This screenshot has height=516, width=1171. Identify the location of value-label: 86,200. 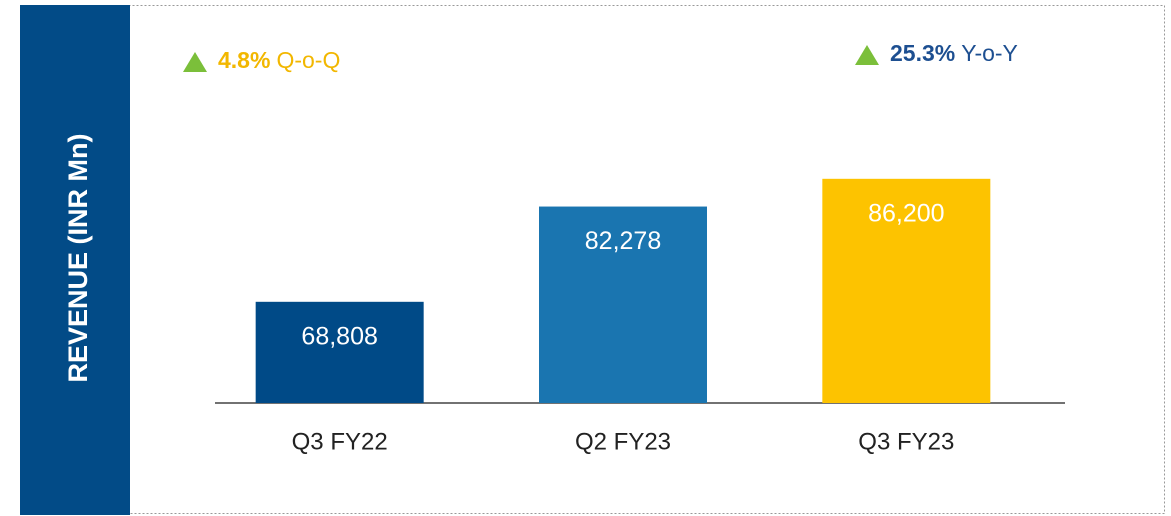
(906, 213).